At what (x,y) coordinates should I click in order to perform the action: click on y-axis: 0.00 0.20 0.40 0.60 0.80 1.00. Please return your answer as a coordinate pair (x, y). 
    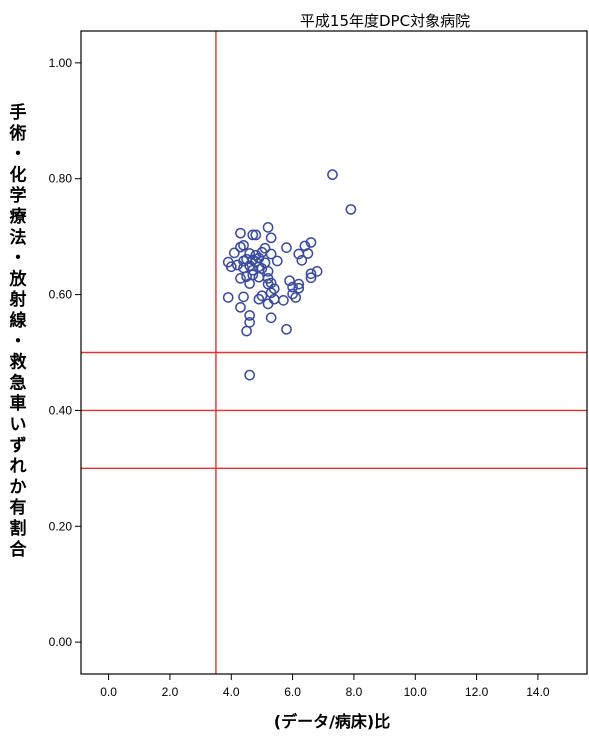
    Looking at the image, I should click on (65, 352).